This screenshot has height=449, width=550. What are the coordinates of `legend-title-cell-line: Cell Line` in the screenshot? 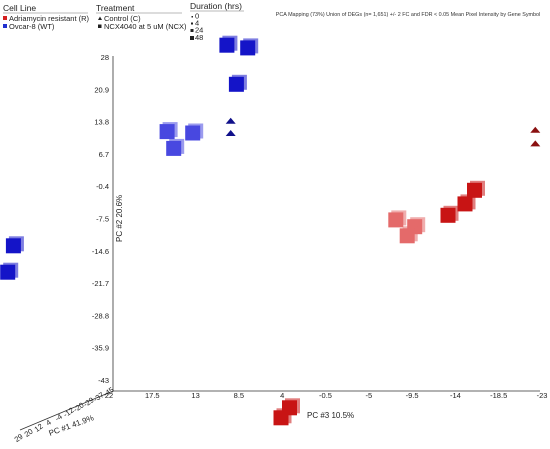 It's located at (19, 8).